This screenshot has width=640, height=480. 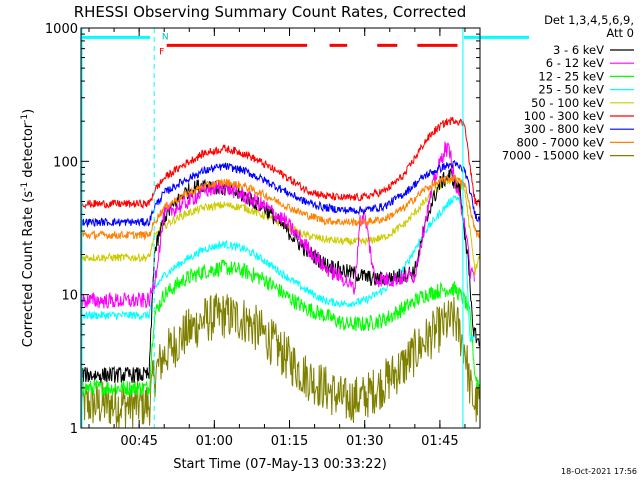 What do you see at coordinates (61, 29) in the screenshot?
I see `y-tick-label: 1000` at bounding box center [61, 29].